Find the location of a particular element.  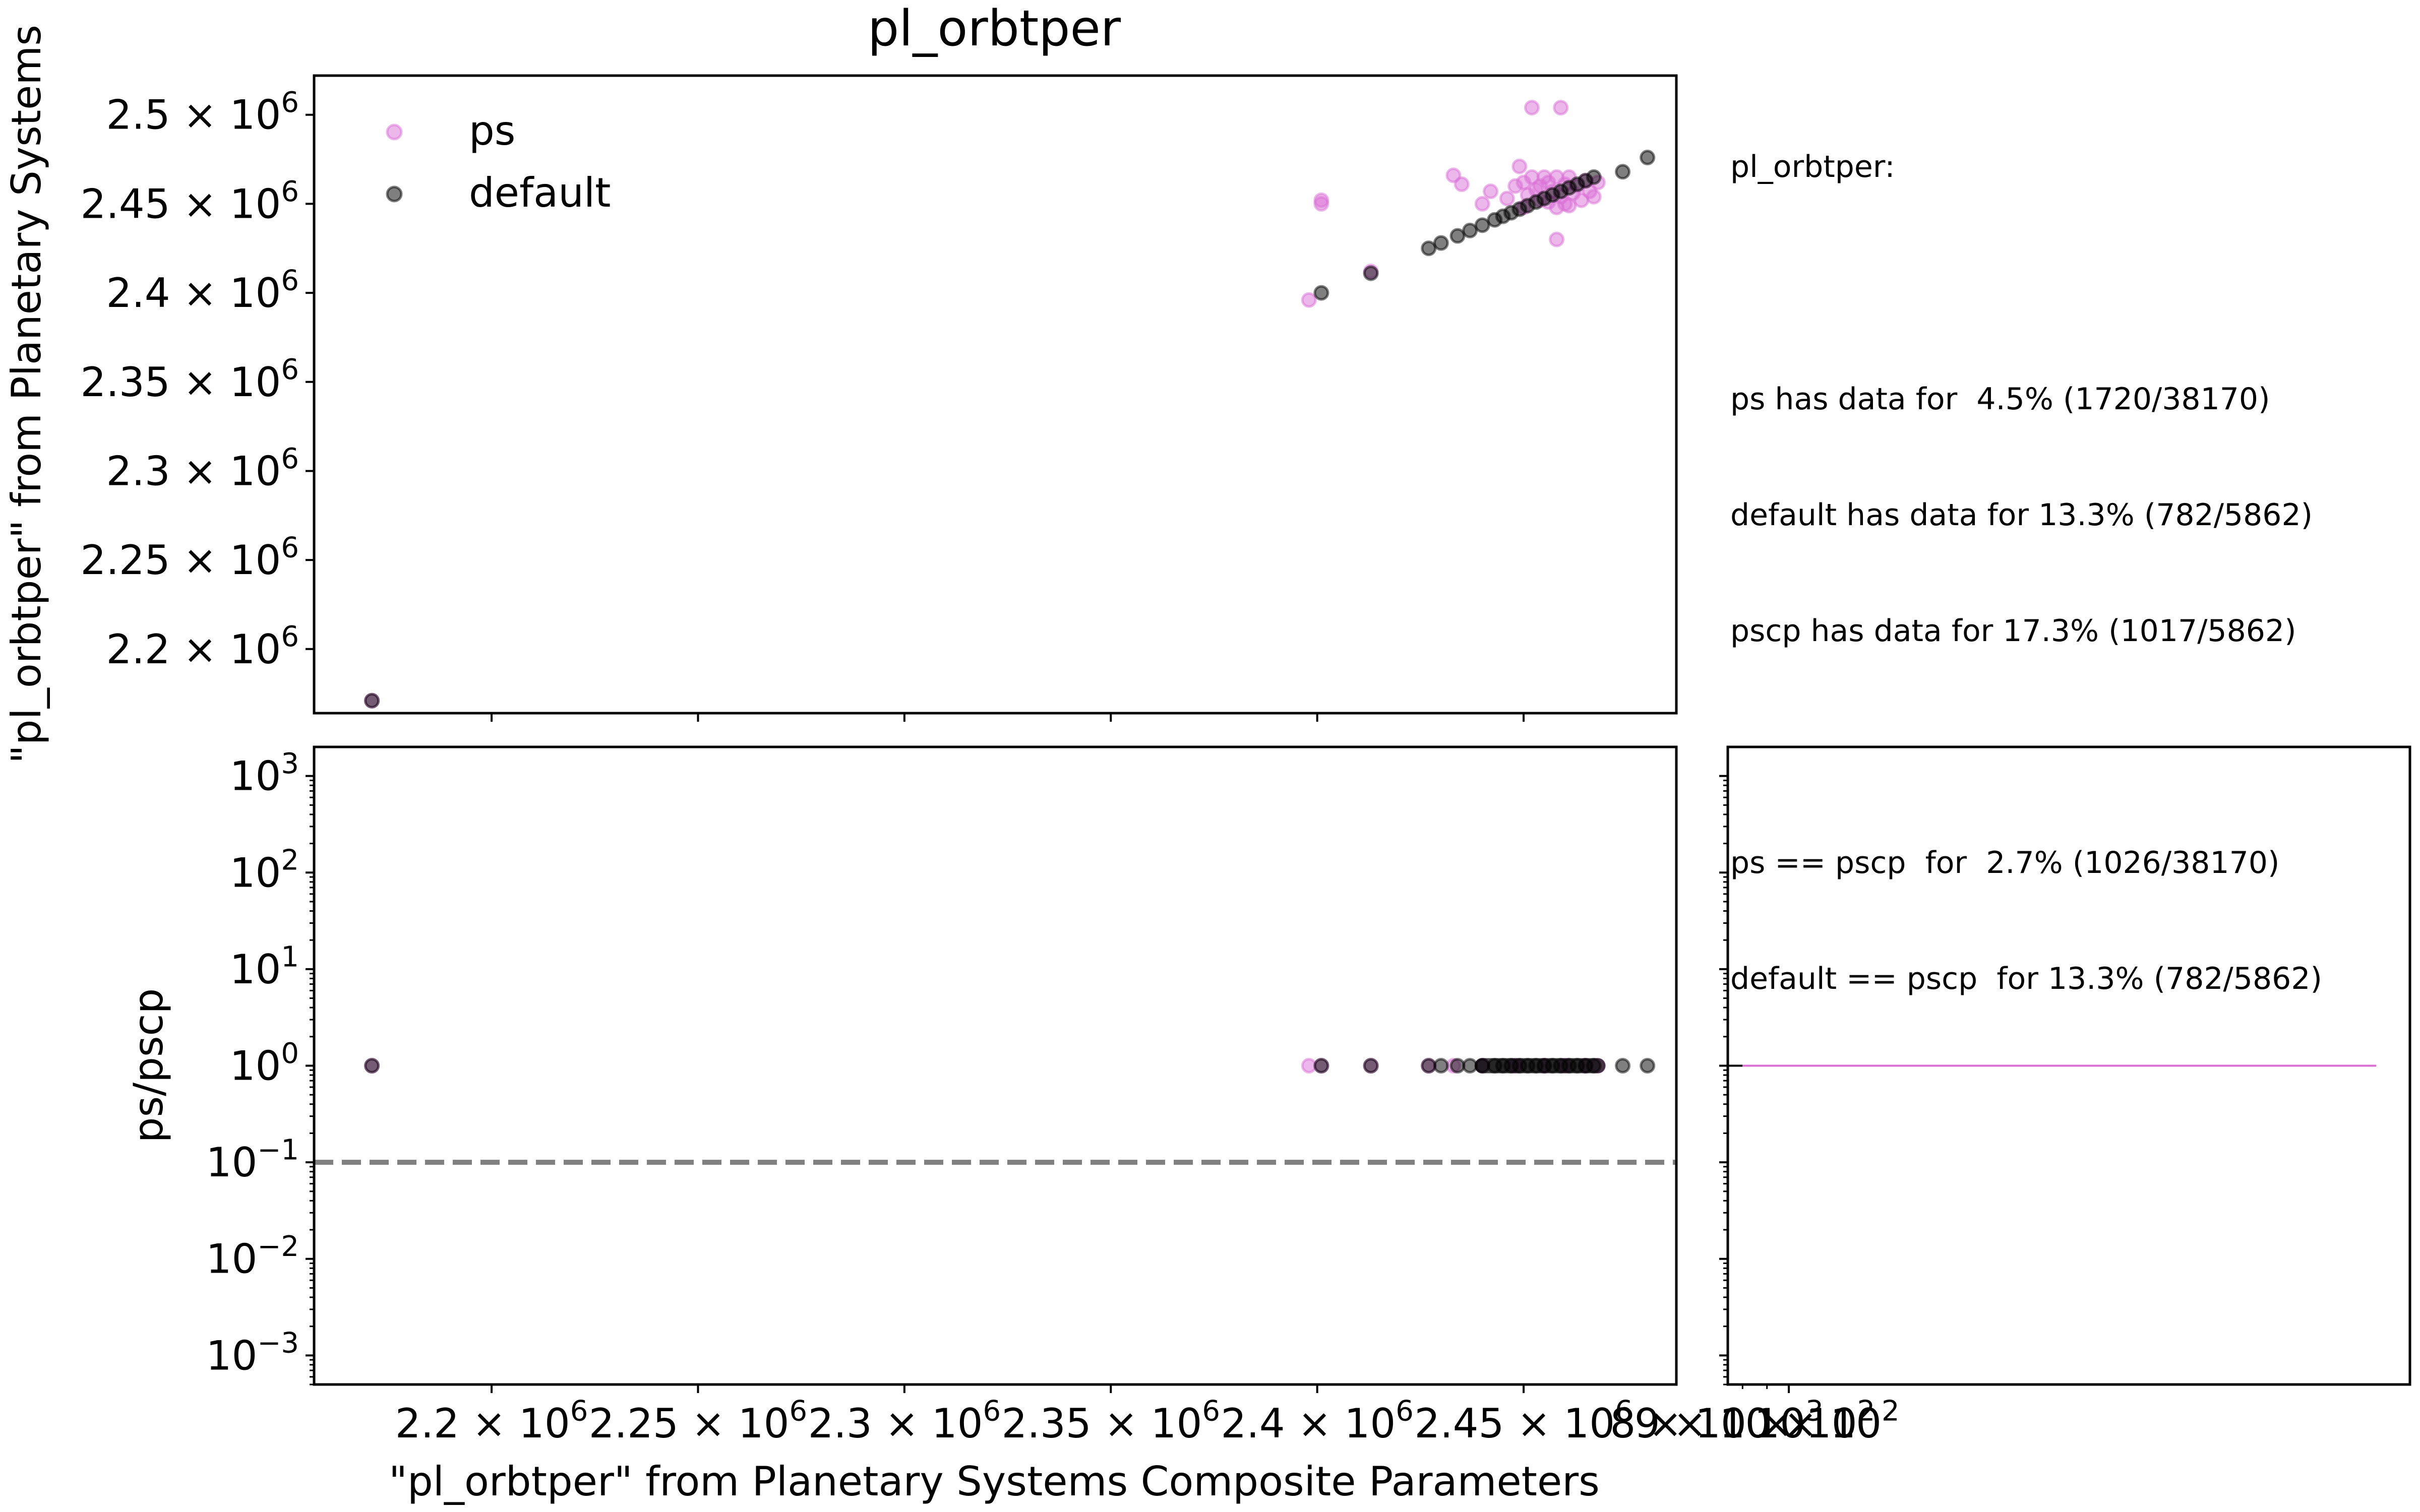

stats-line: pscp has data for 17.3% (1017/5862) is located at coordinates (2013, 631).